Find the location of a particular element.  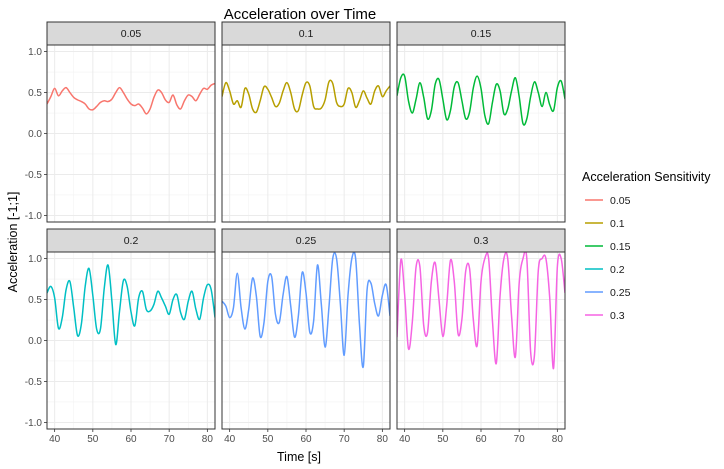

y-axis-title: Acceleration [-1;1] is located at coordinates (13, 242).